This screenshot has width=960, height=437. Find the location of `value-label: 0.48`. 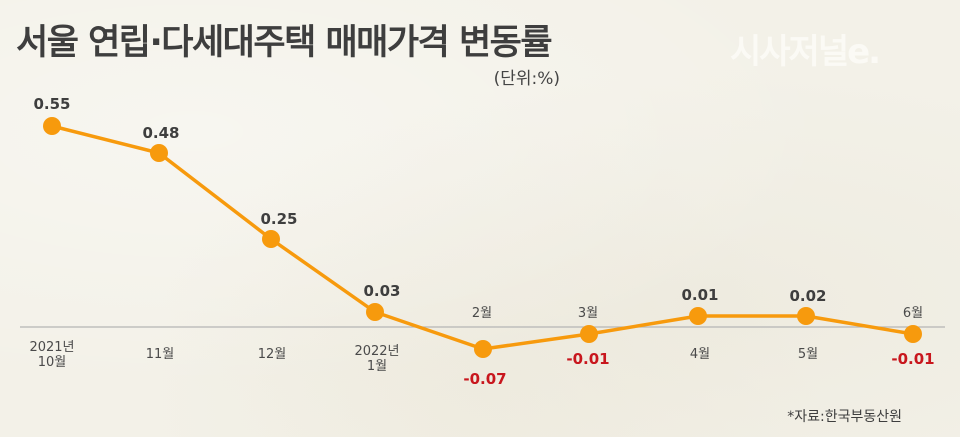

value-label: 0.48 is located at coordinates (160, 133).